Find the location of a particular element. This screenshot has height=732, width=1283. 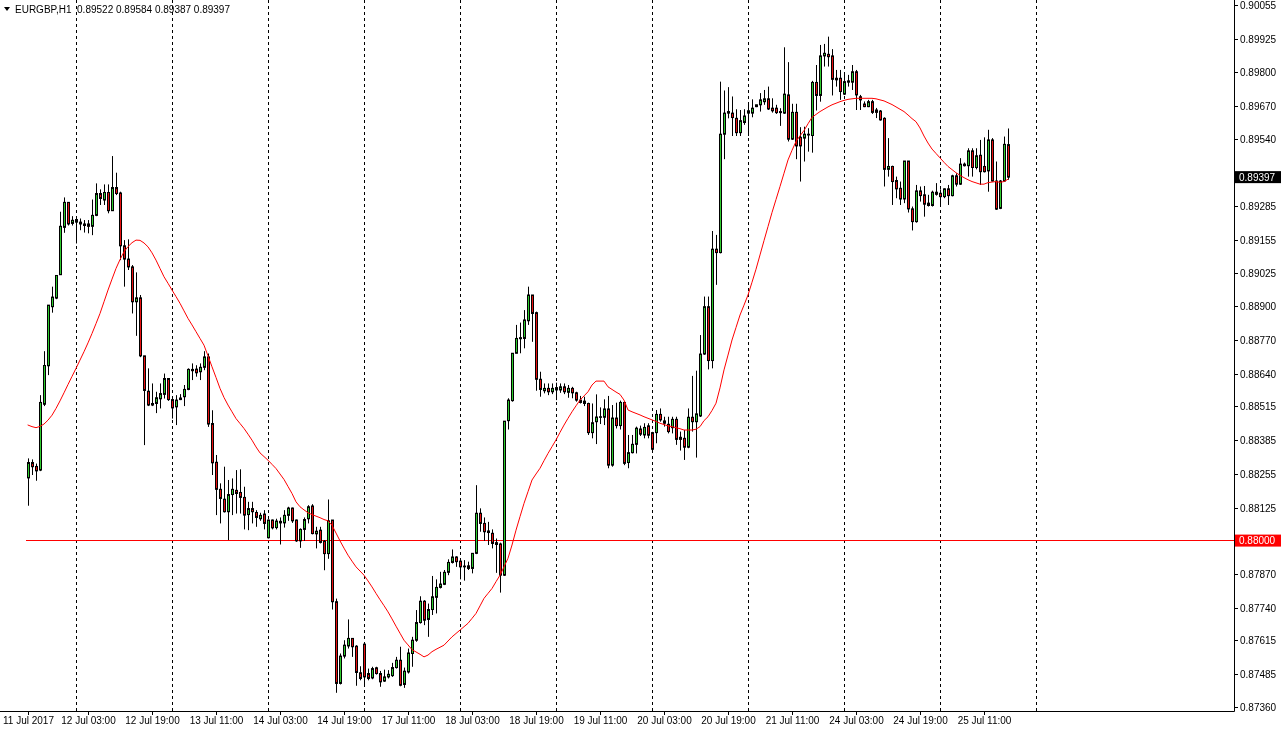

y-tick-label: 0.88770 is located at coordinates (1258, 340).